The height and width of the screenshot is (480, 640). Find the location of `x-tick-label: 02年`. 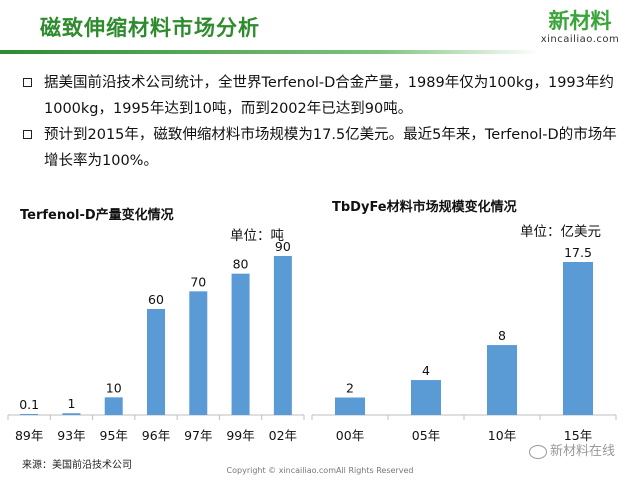

x-tick-label: 02年 is located at coordinates (283, 435).